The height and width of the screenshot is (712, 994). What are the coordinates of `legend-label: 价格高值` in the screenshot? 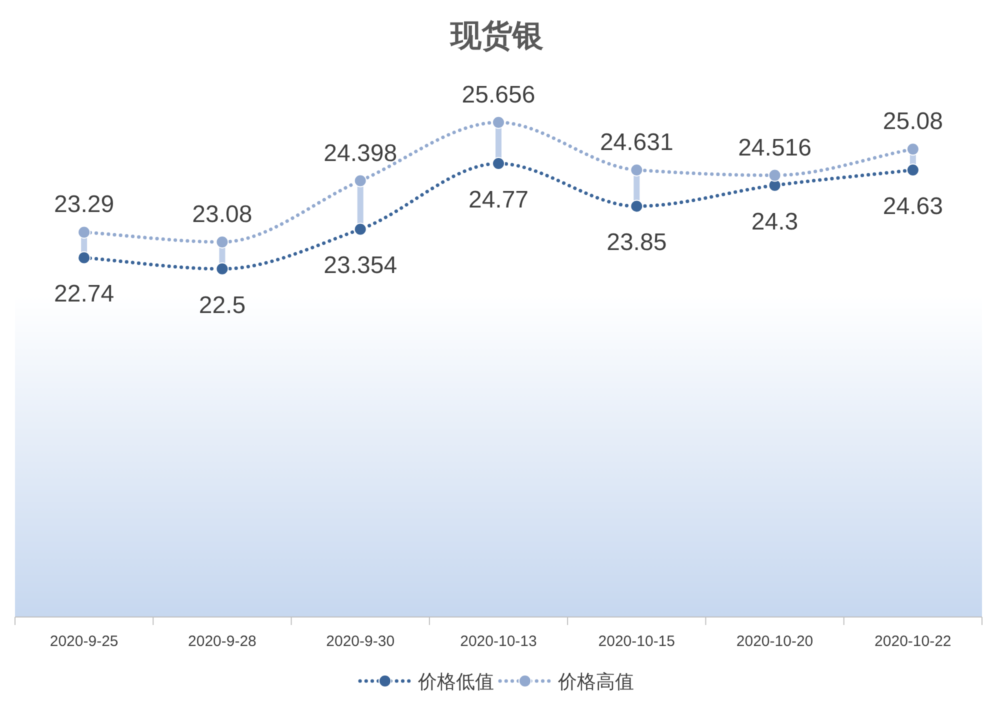 It's located at (595, 682).